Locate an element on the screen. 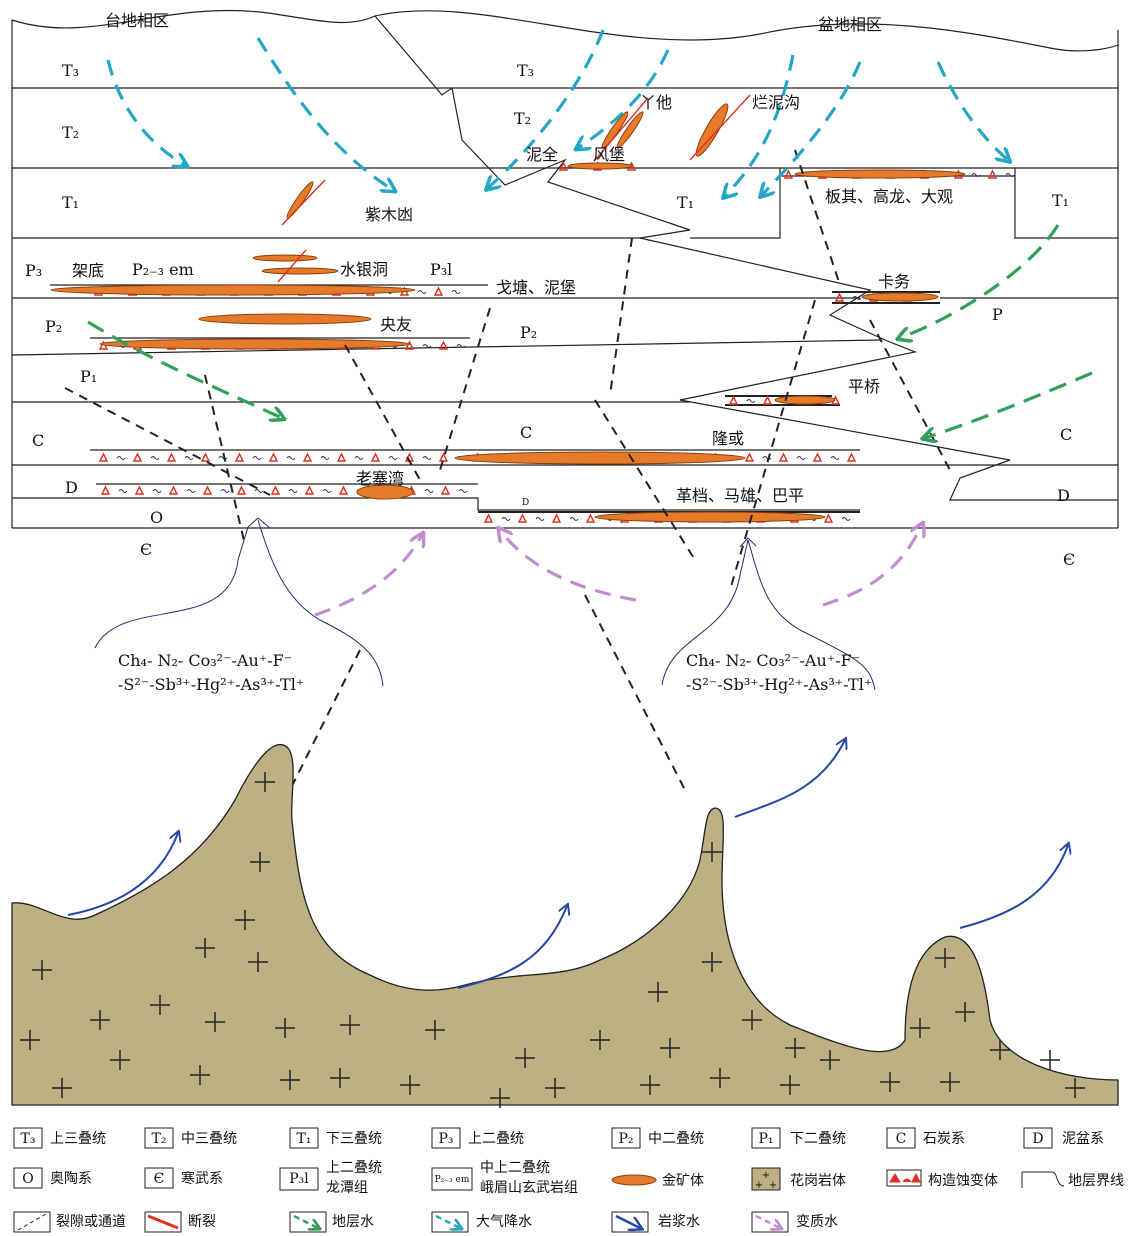 The height and width of the screenshot is (1236, 1135). svg-text: 奥陶系 is located at coordinates (71, 1178).